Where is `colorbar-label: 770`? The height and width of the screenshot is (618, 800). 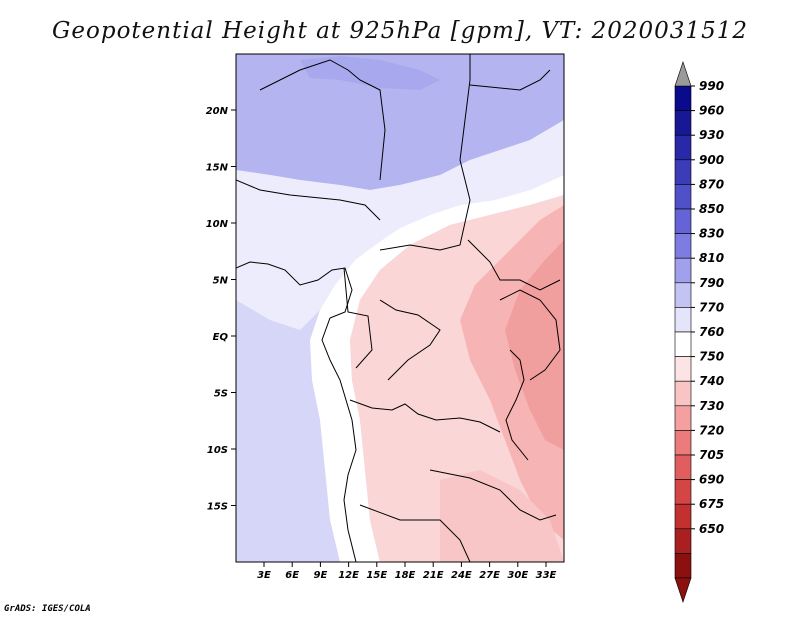
colorbar-label: 770 is located at coordinates (711, 307).